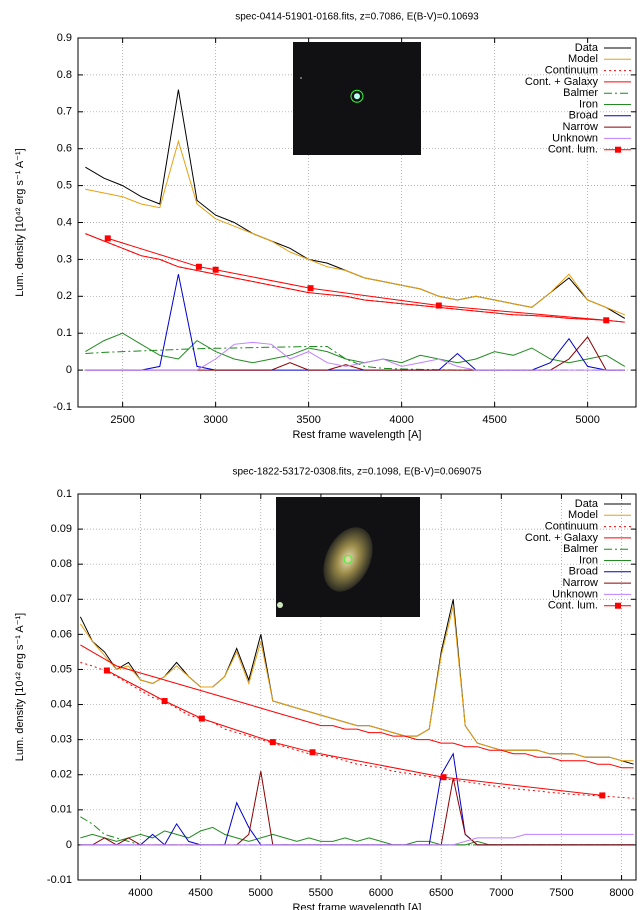 The width and height of the screenshot is (642, 910). What do you see at coordinates (61, 564) in the screenshot?
I see `y-tick-label: 0.08` at bounding box center [61, 564].